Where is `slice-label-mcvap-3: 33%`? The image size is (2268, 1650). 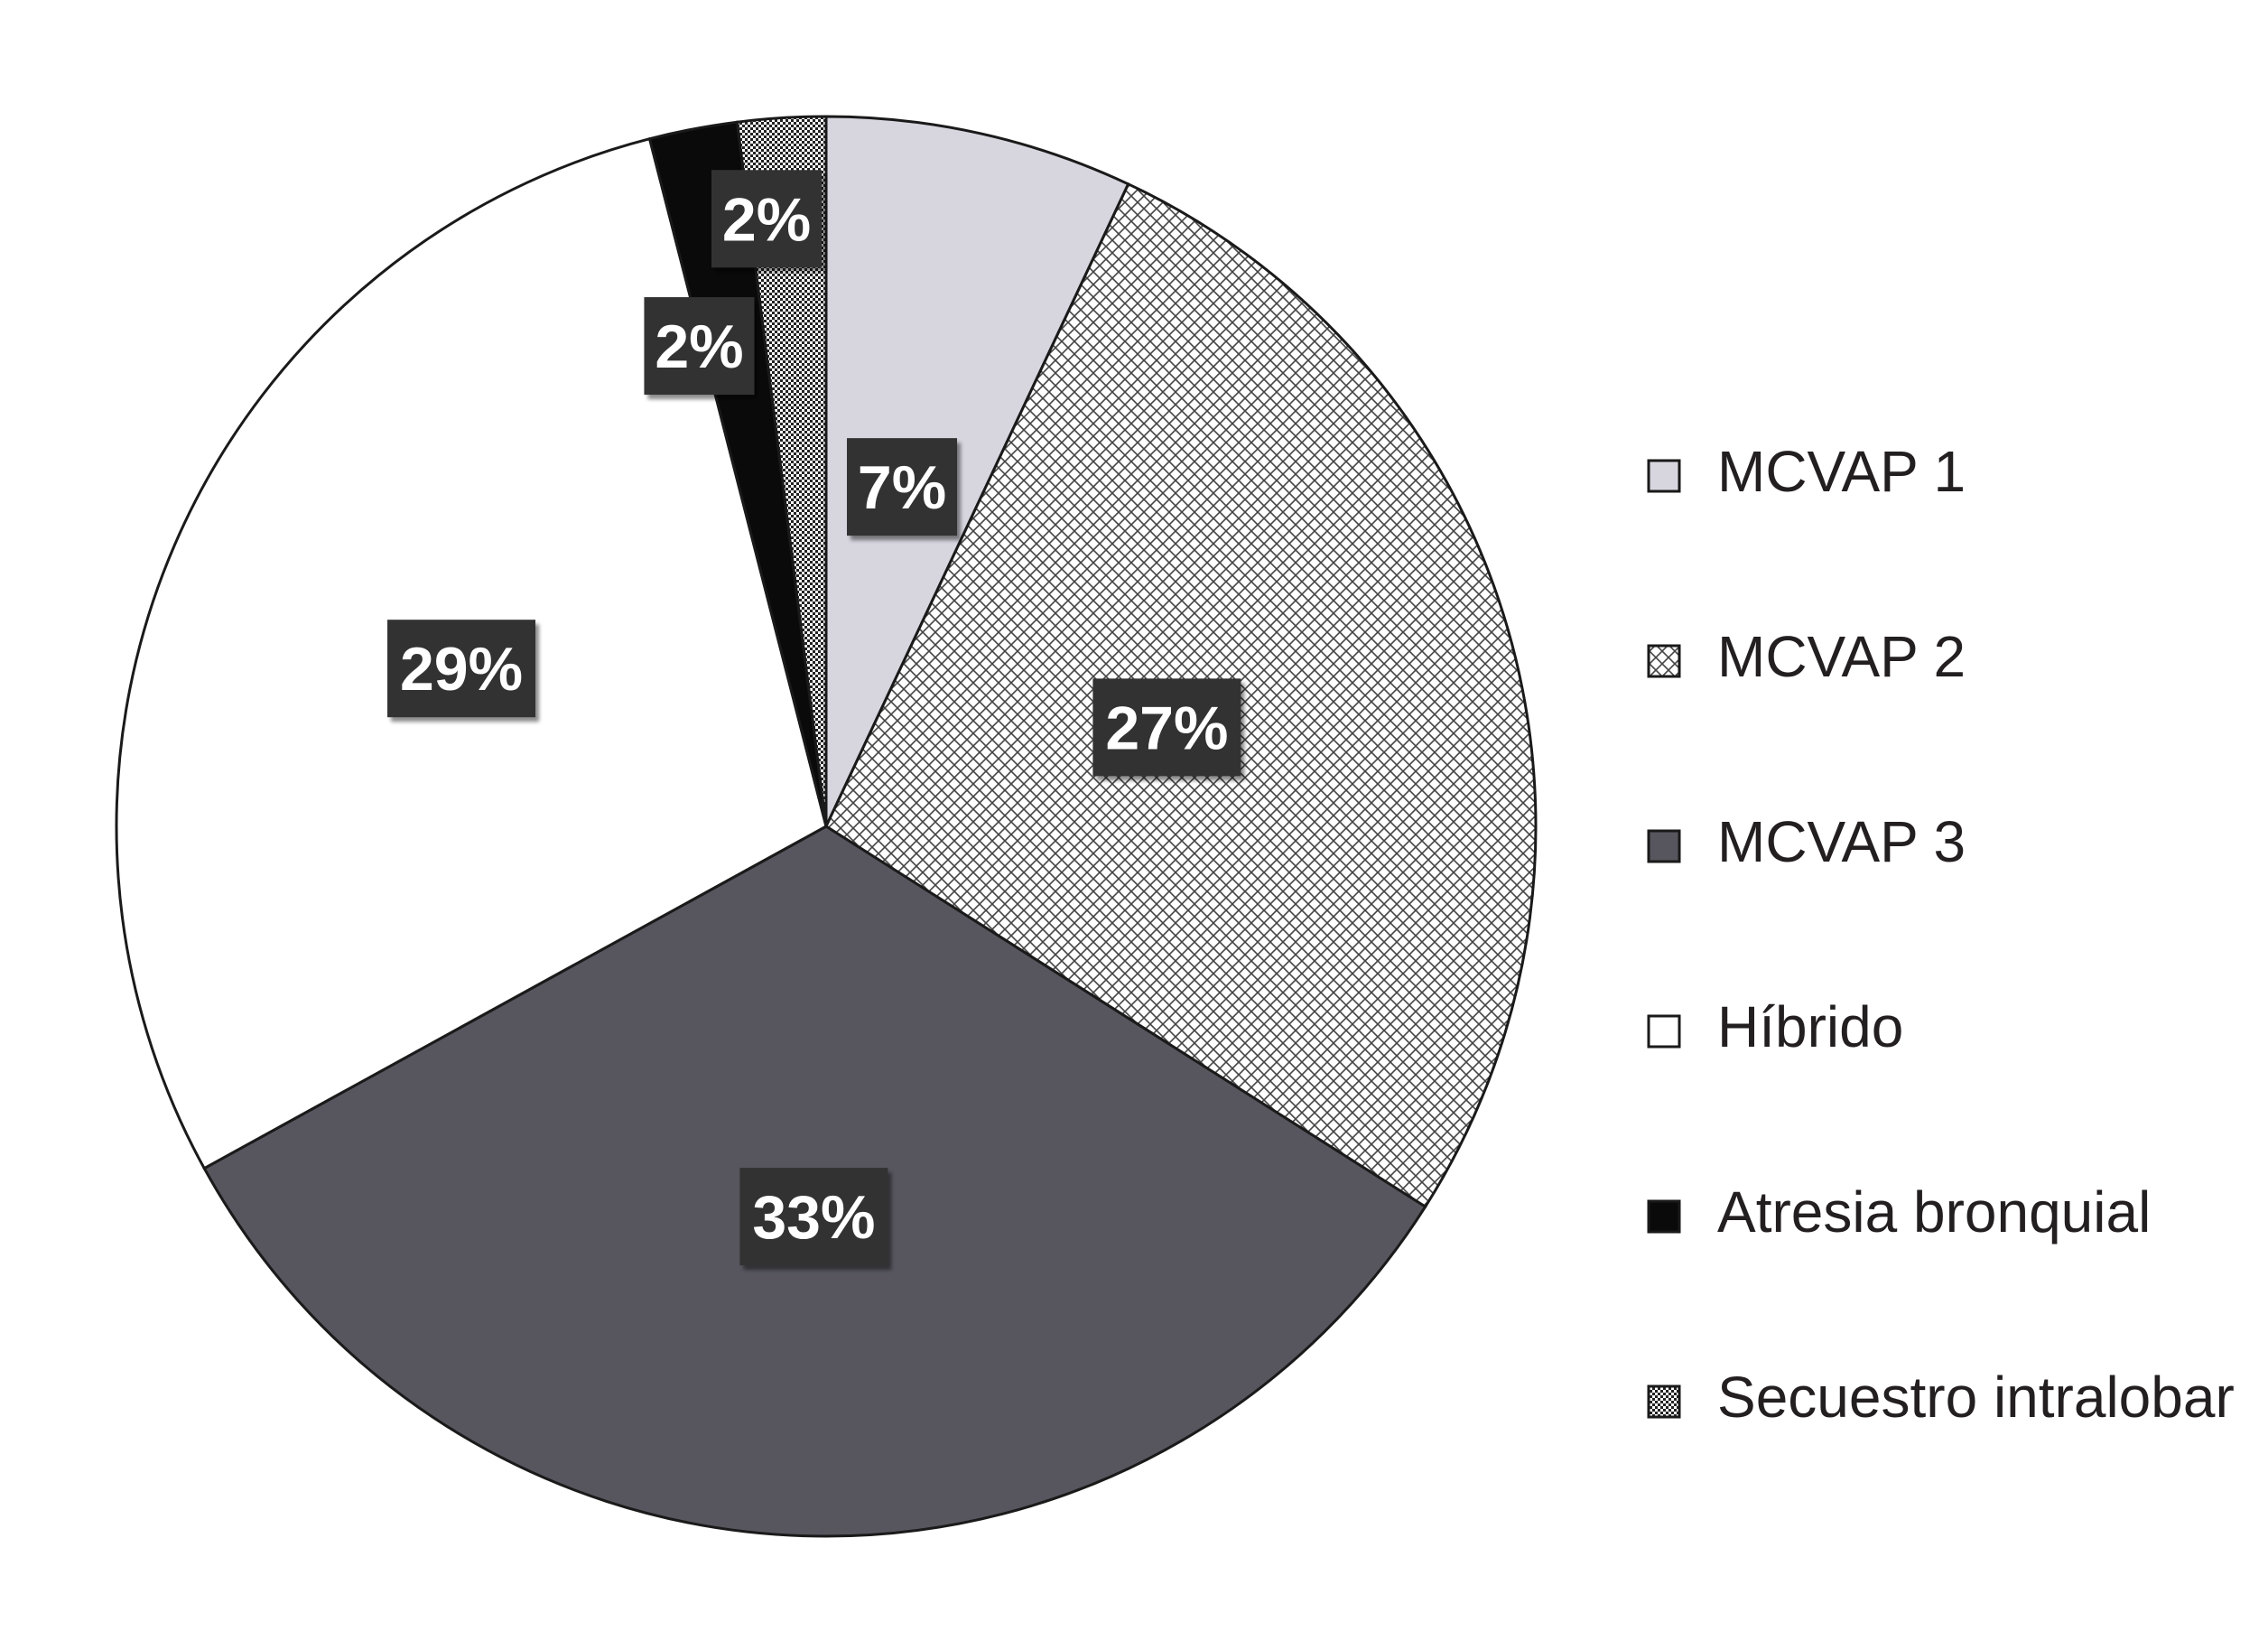
slice-label-mcvap-3: 33% is located at coordinates (813, 1217).